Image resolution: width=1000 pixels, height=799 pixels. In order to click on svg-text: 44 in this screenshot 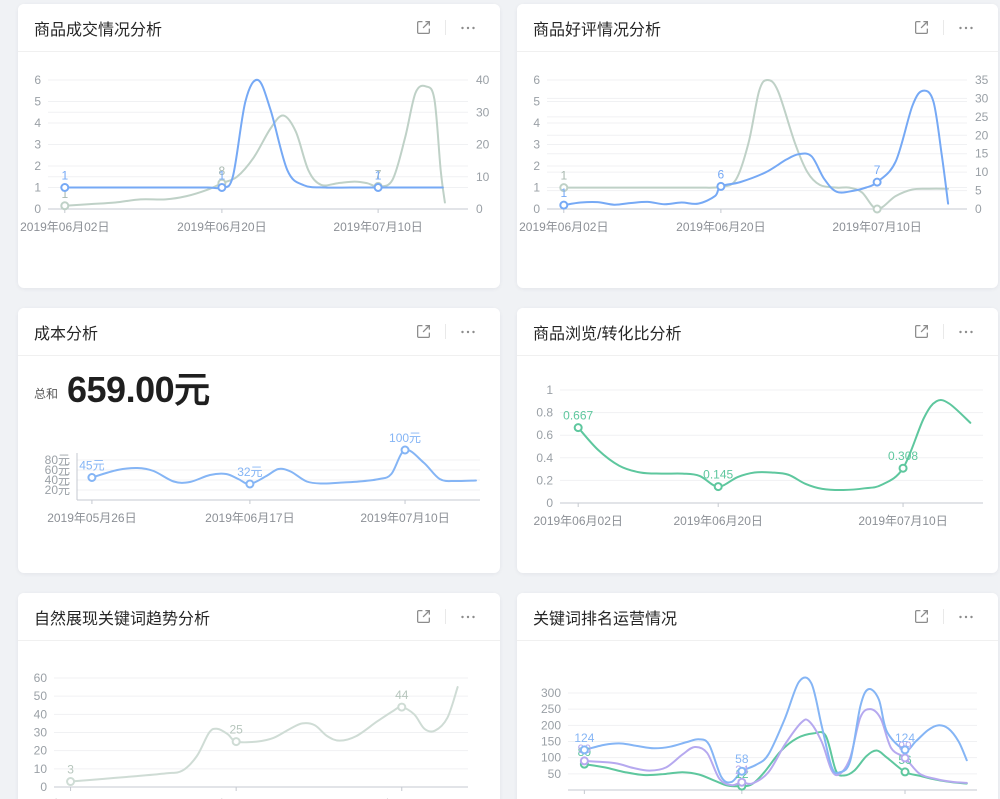, I will do `click(402, 695)`.